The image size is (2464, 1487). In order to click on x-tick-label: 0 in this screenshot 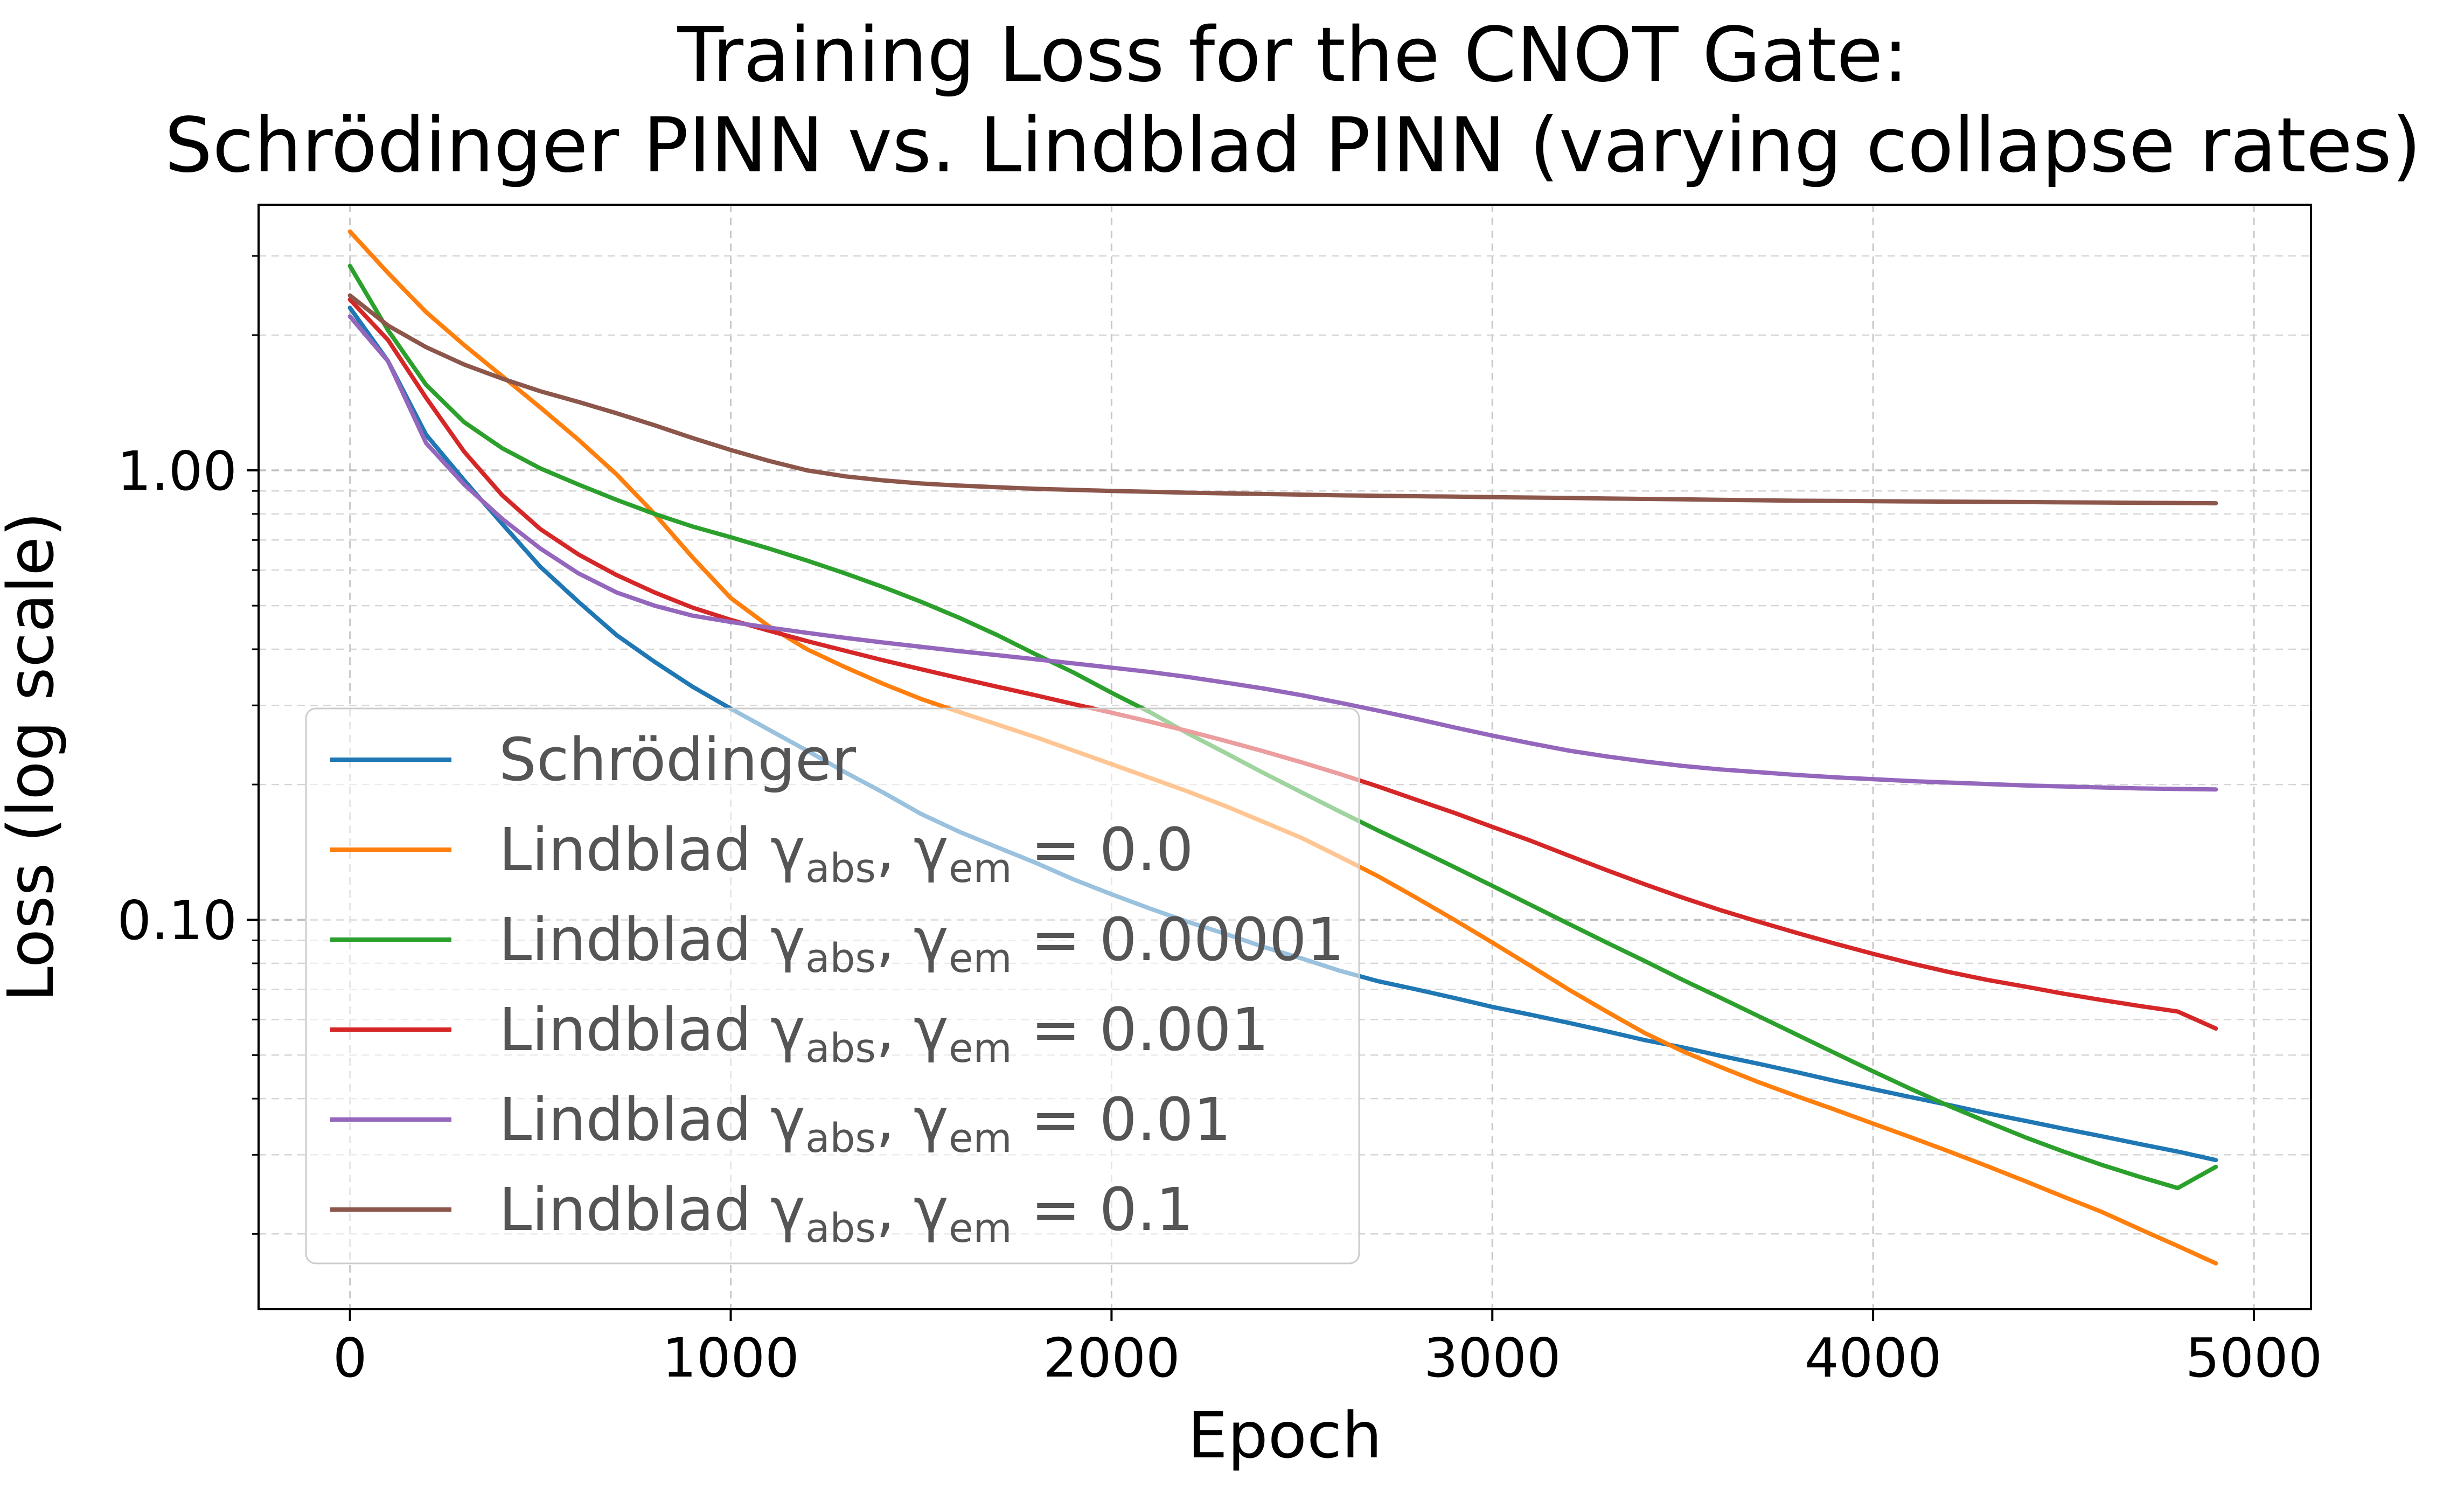, I will do `click(350, 1357)`.